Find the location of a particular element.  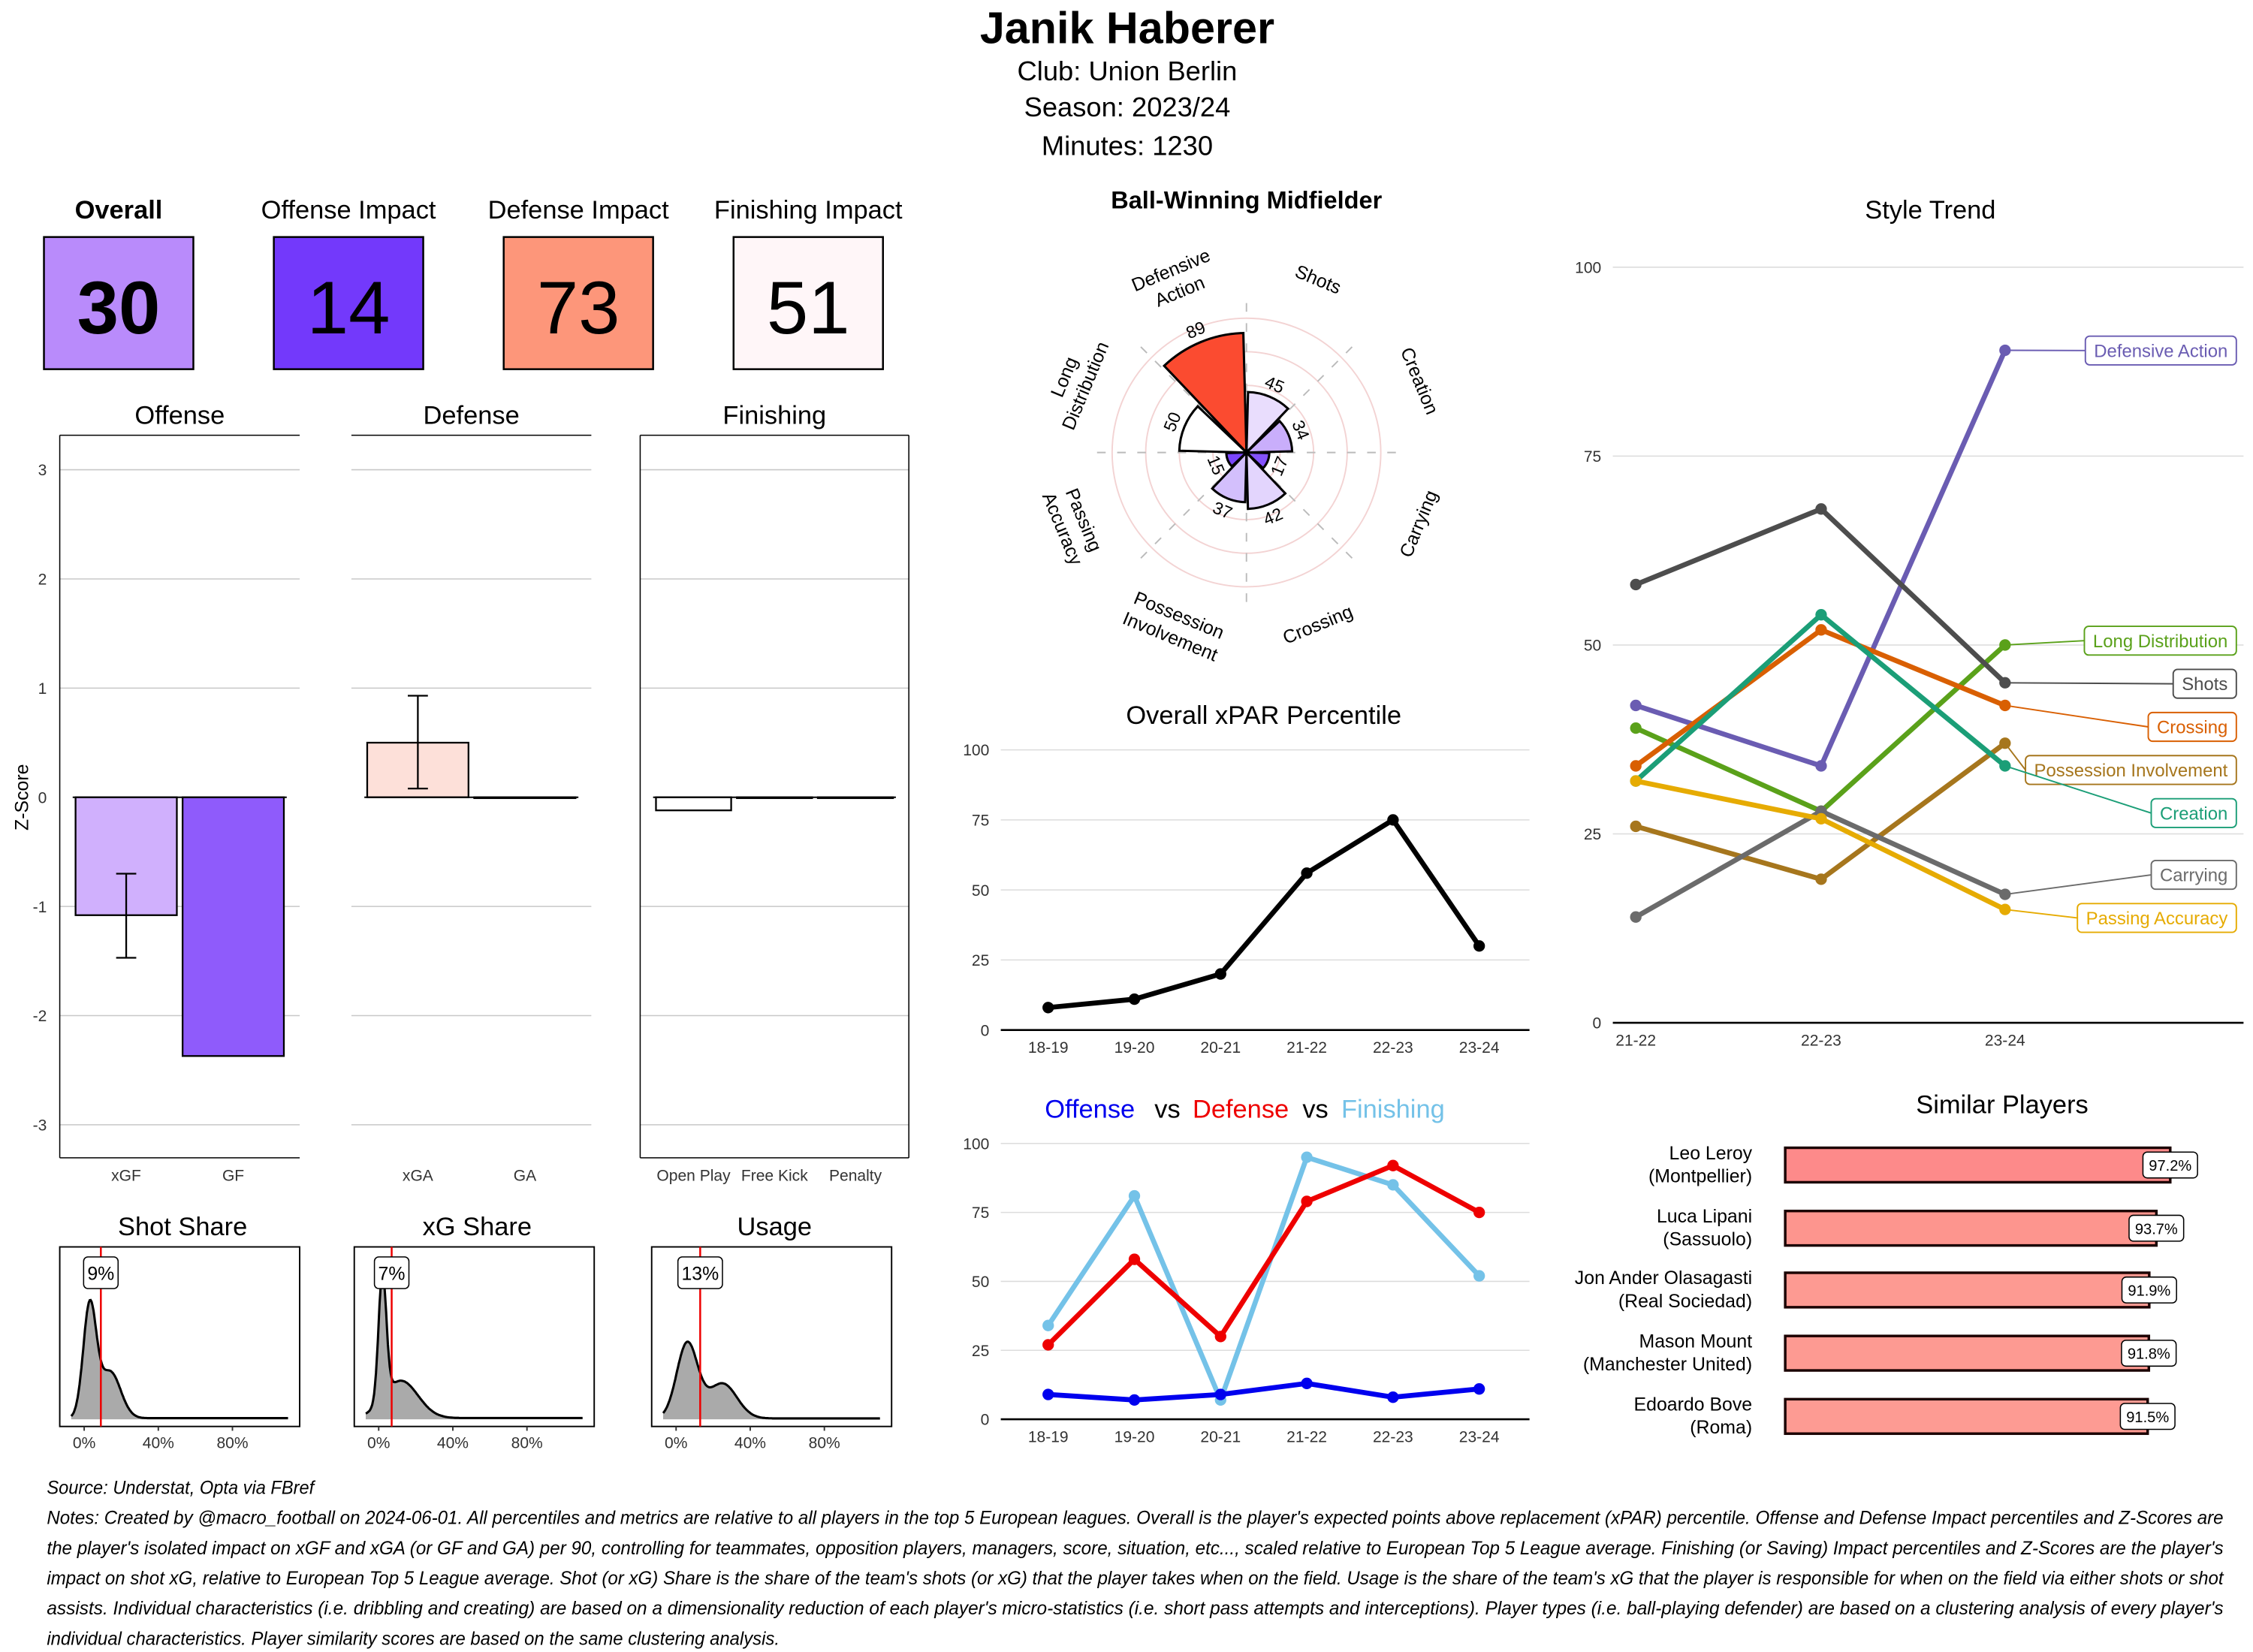

radar-grid-circle is located at coordinates (1246, 452).